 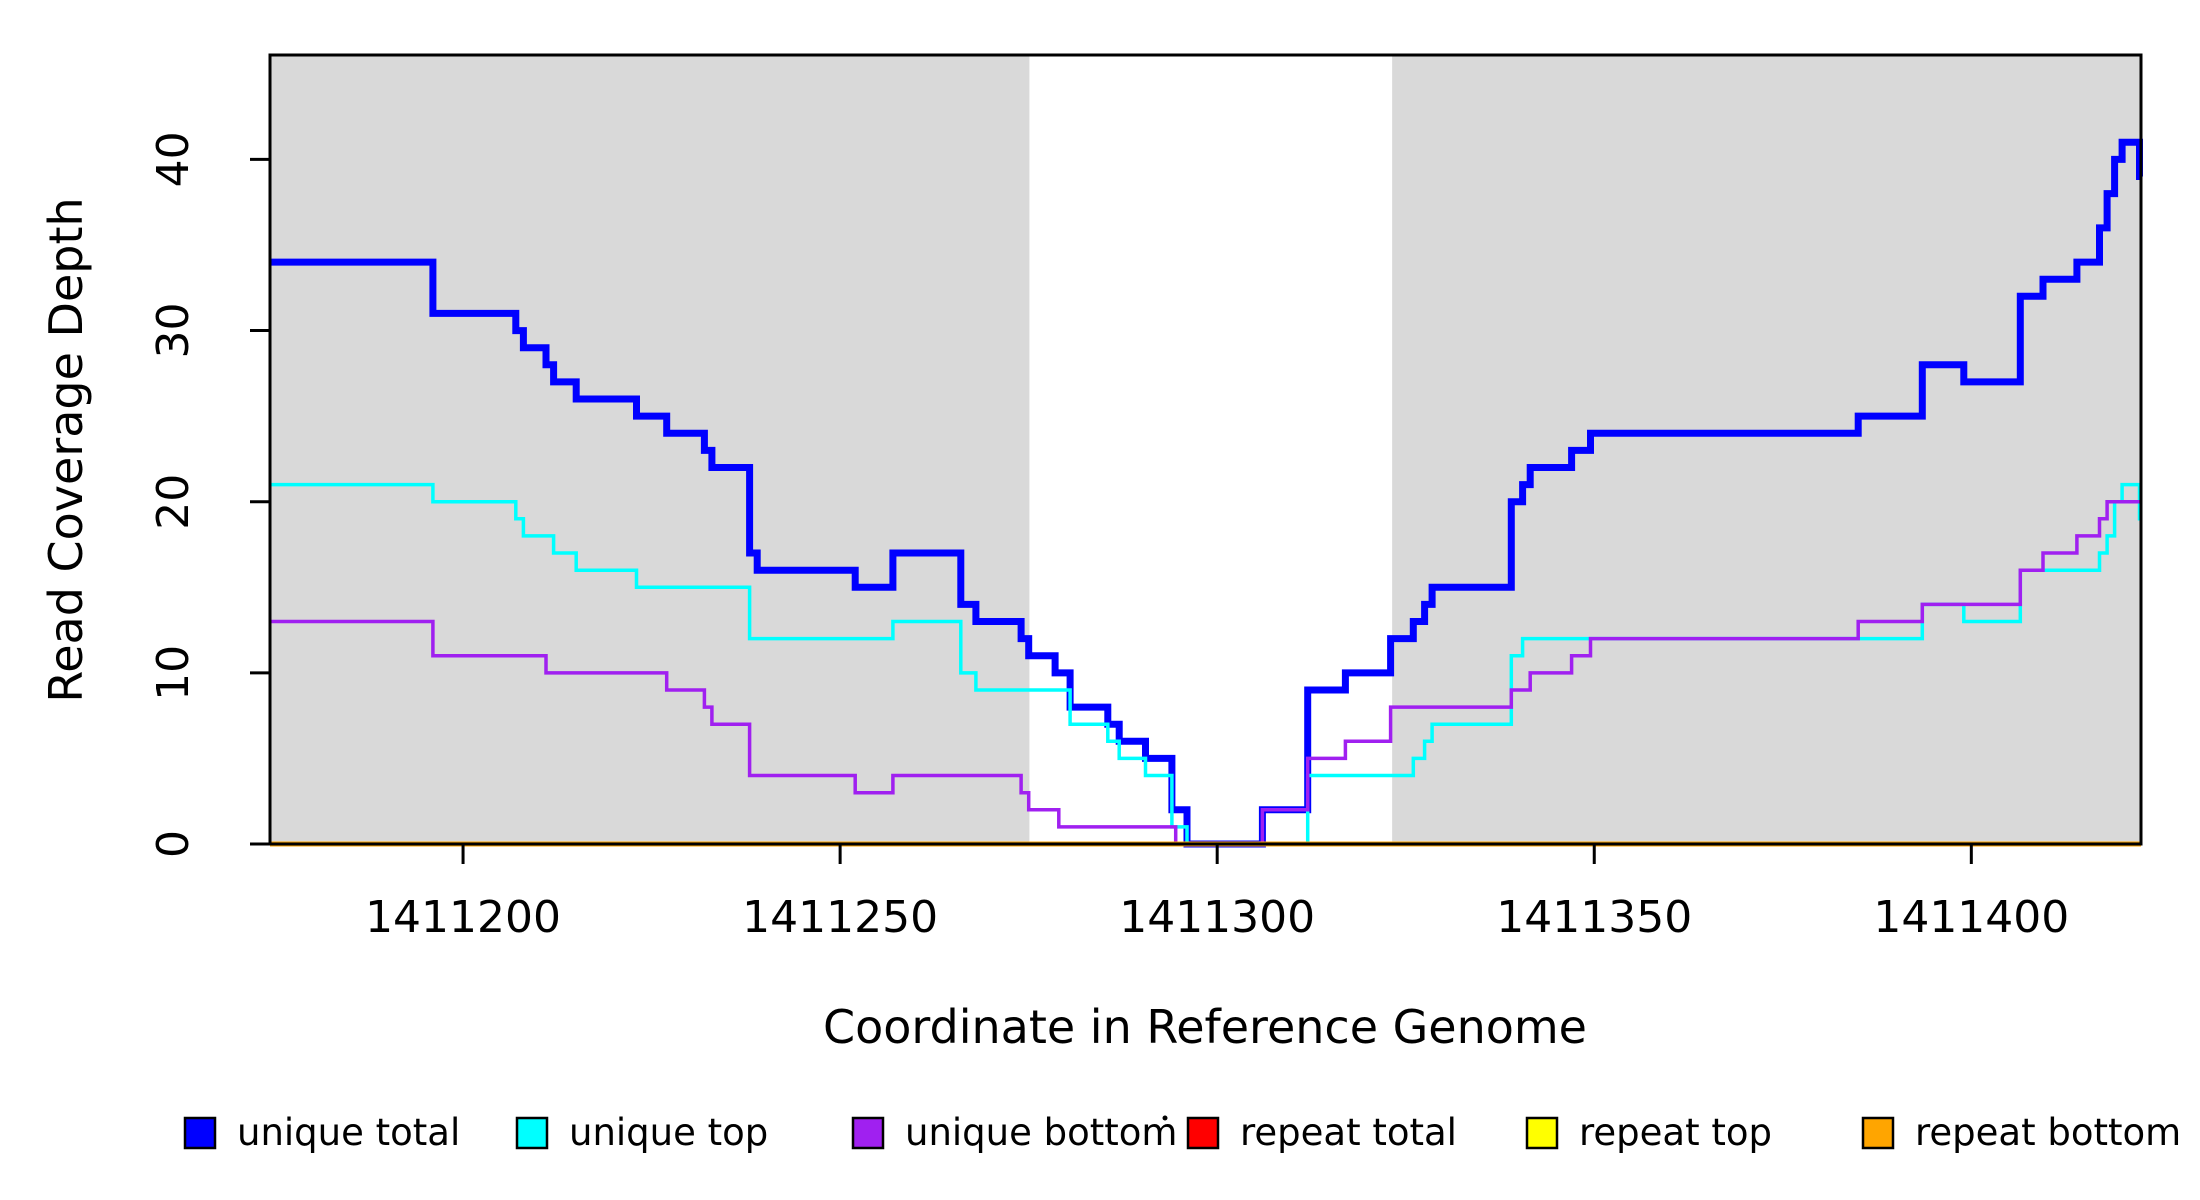 I want to click on legend-item-unique-total: unique total, so click(x=321, y=1132).